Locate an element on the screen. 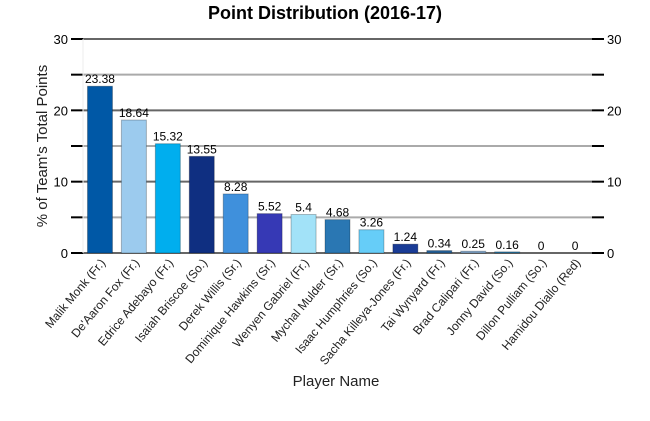  y-tick-label-right: 10 is located at coordinates (614, 182).